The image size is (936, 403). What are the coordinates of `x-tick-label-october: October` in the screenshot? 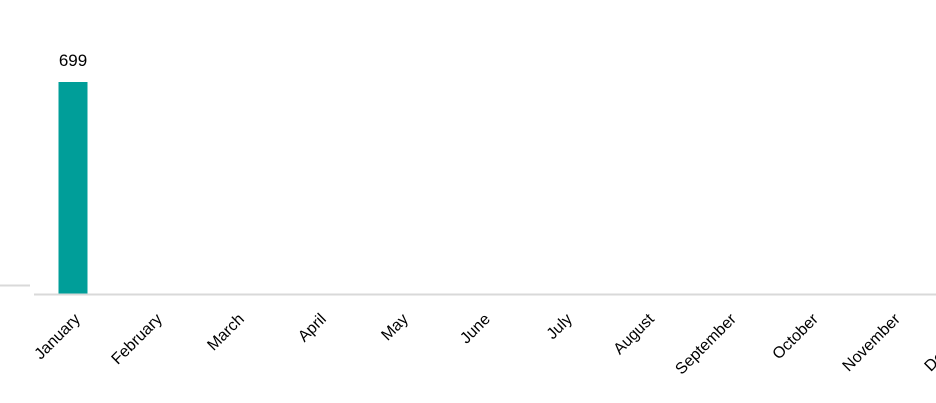 It's located at (796, 336).